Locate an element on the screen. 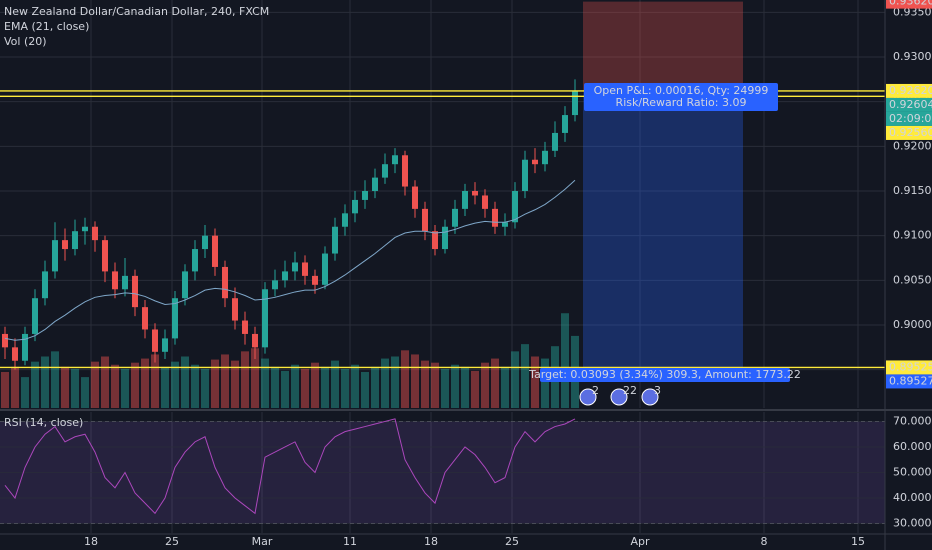  countdown: 02:09:08 is located at coordinates (910, 118).